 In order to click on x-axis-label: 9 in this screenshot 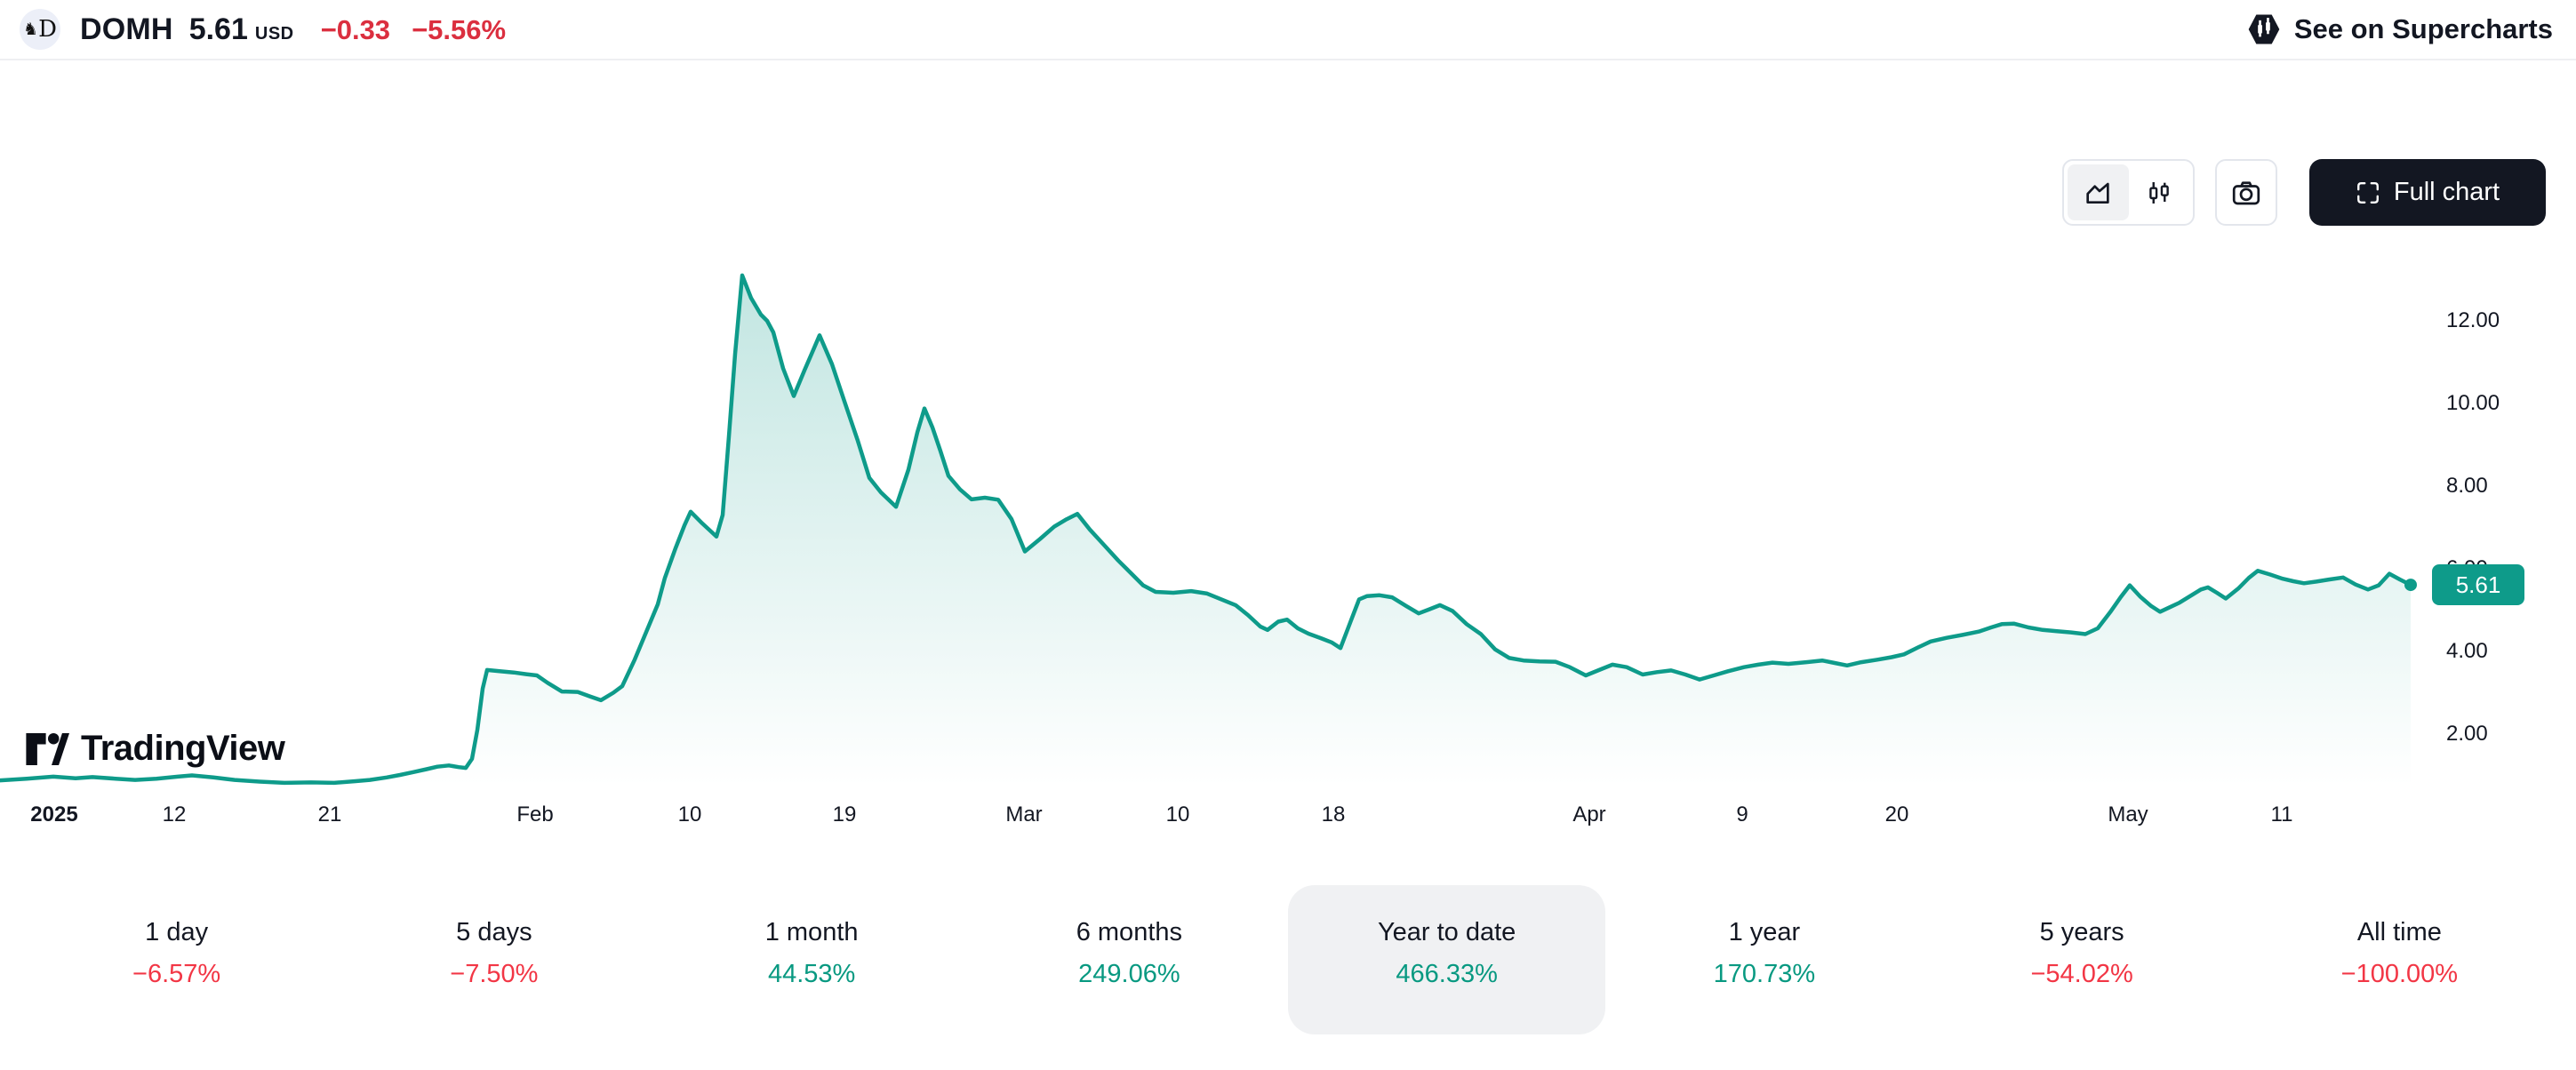, I will do `click(1742, 814)`.